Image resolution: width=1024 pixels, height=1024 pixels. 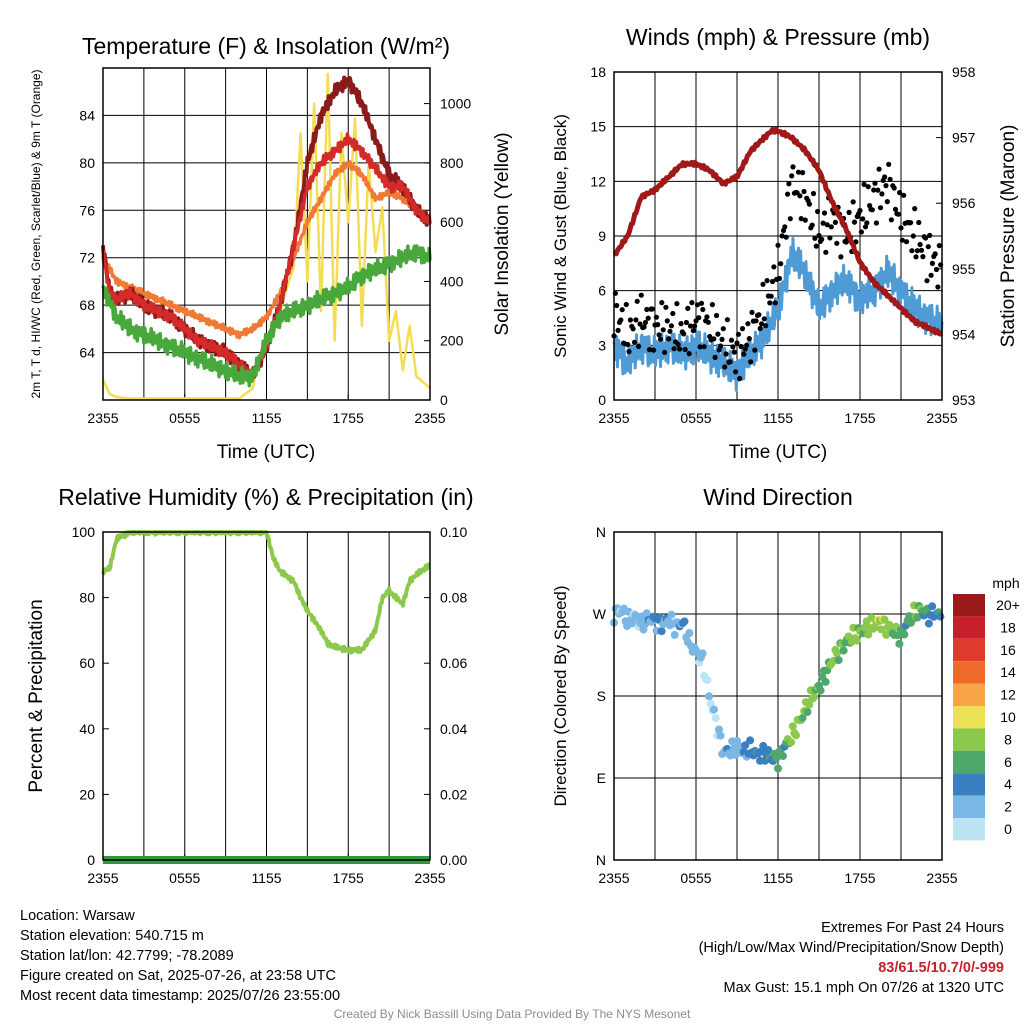 I want to click on y-tick-label: 72, so click(x=87, y=258).